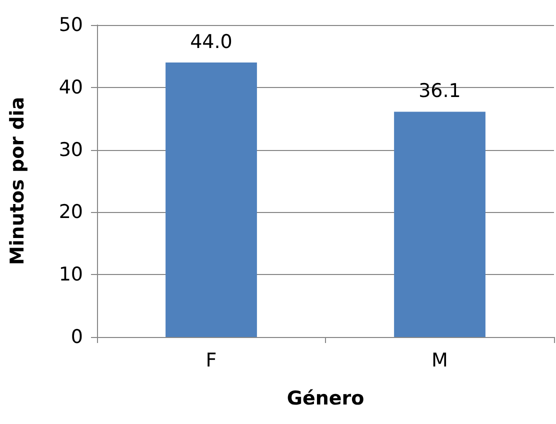 This screenshot has width=556, height=424. Describe the element at coordinates (17, 181) in the screenshot. I see `y-axis-title: Minutos por dia` at that location.